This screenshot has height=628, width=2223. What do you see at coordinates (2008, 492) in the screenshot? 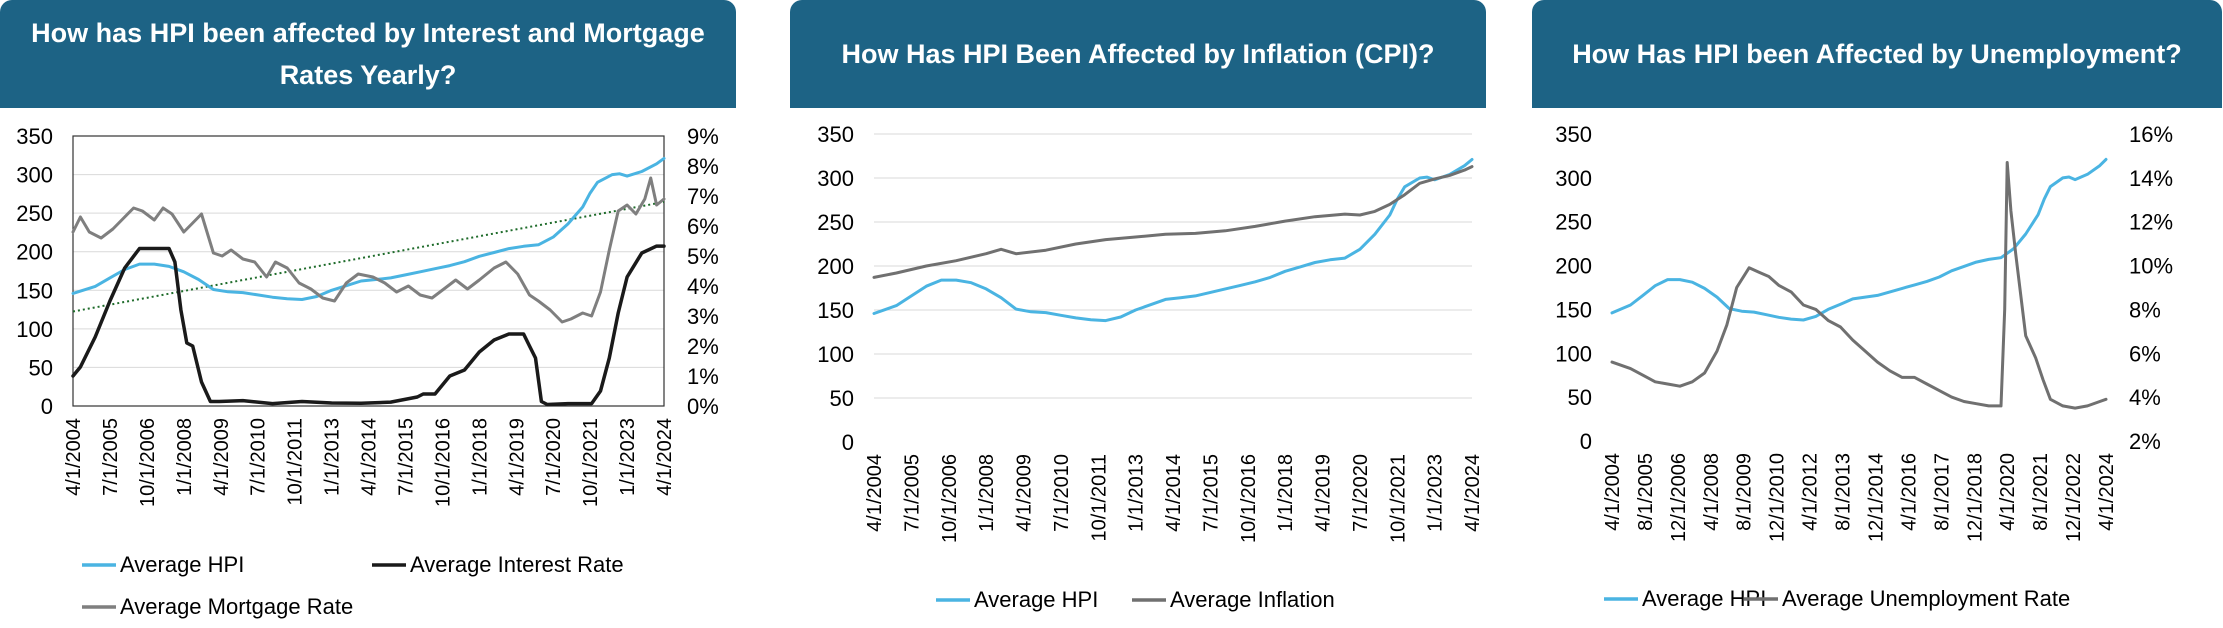
I see `x-axis-tick-label: 4/1/2020` at bounding box center [2008, 492].